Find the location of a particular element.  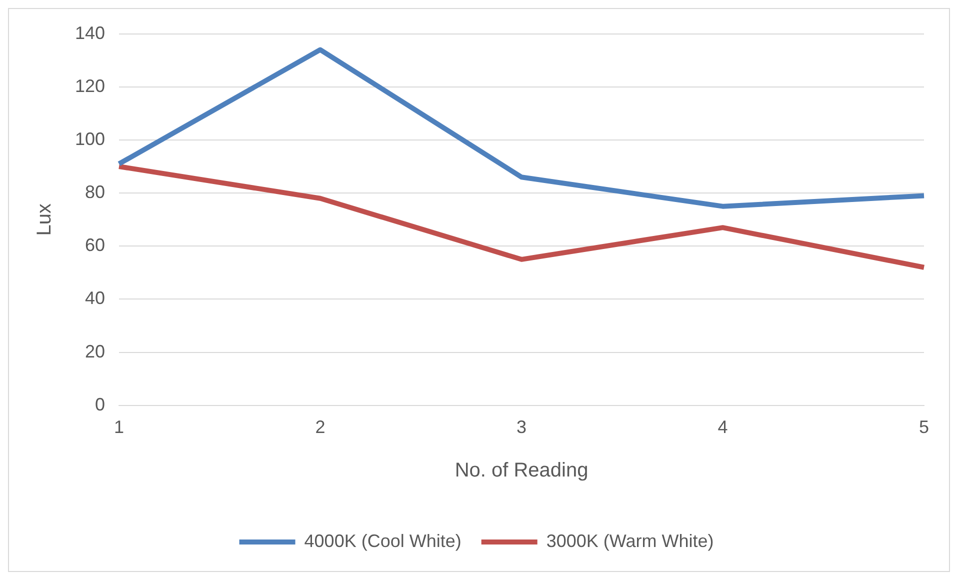

x-tick-label: 1 is located at coordinates (119, 427).